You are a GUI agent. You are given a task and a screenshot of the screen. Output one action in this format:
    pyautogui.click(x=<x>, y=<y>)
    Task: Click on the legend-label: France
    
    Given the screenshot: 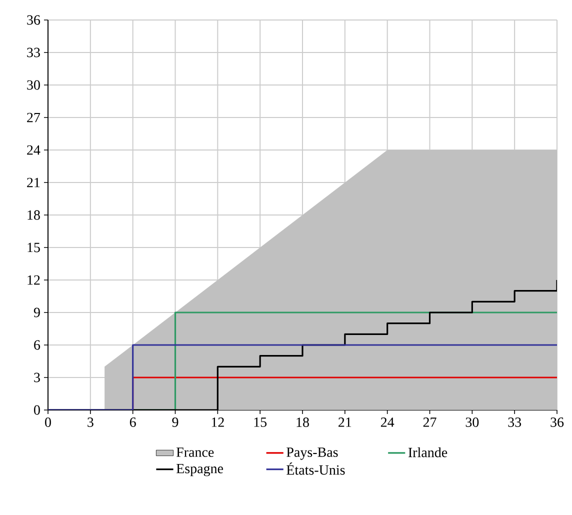 What is the action you would take?
    pyautogui.click(x=195, y=452)
    